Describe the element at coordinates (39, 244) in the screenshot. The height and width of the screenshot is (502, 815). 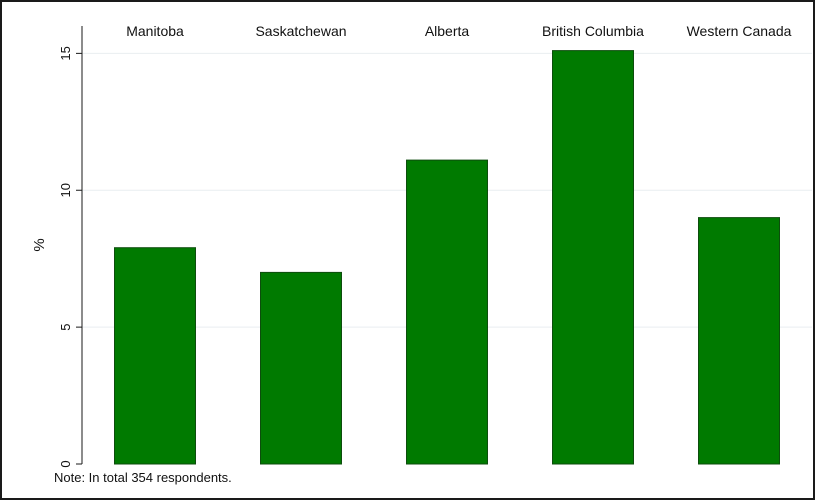
I see `y-axis-title: %` at that location.